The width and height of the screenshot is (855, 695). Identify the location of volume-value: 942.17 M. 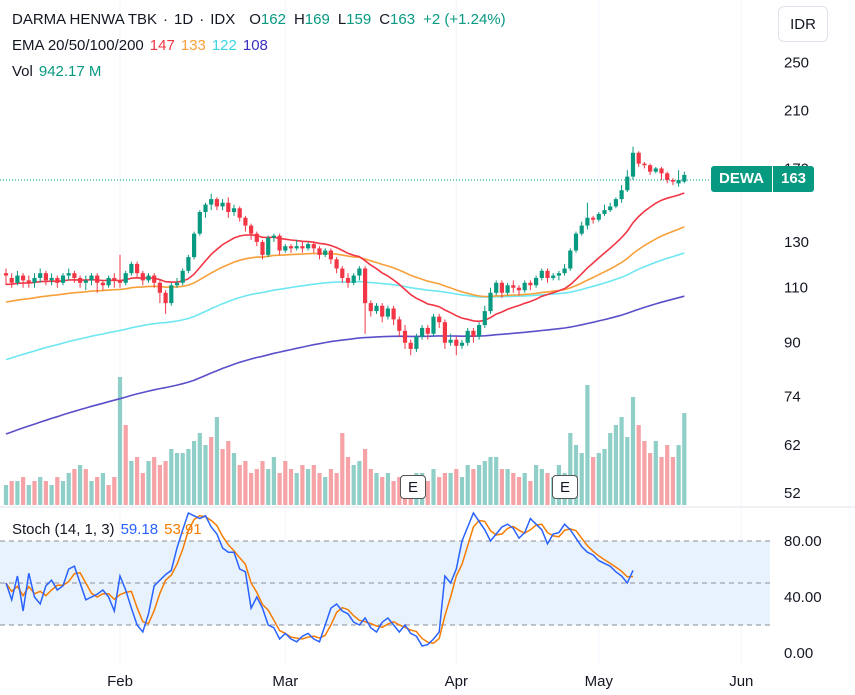
(70, 71).